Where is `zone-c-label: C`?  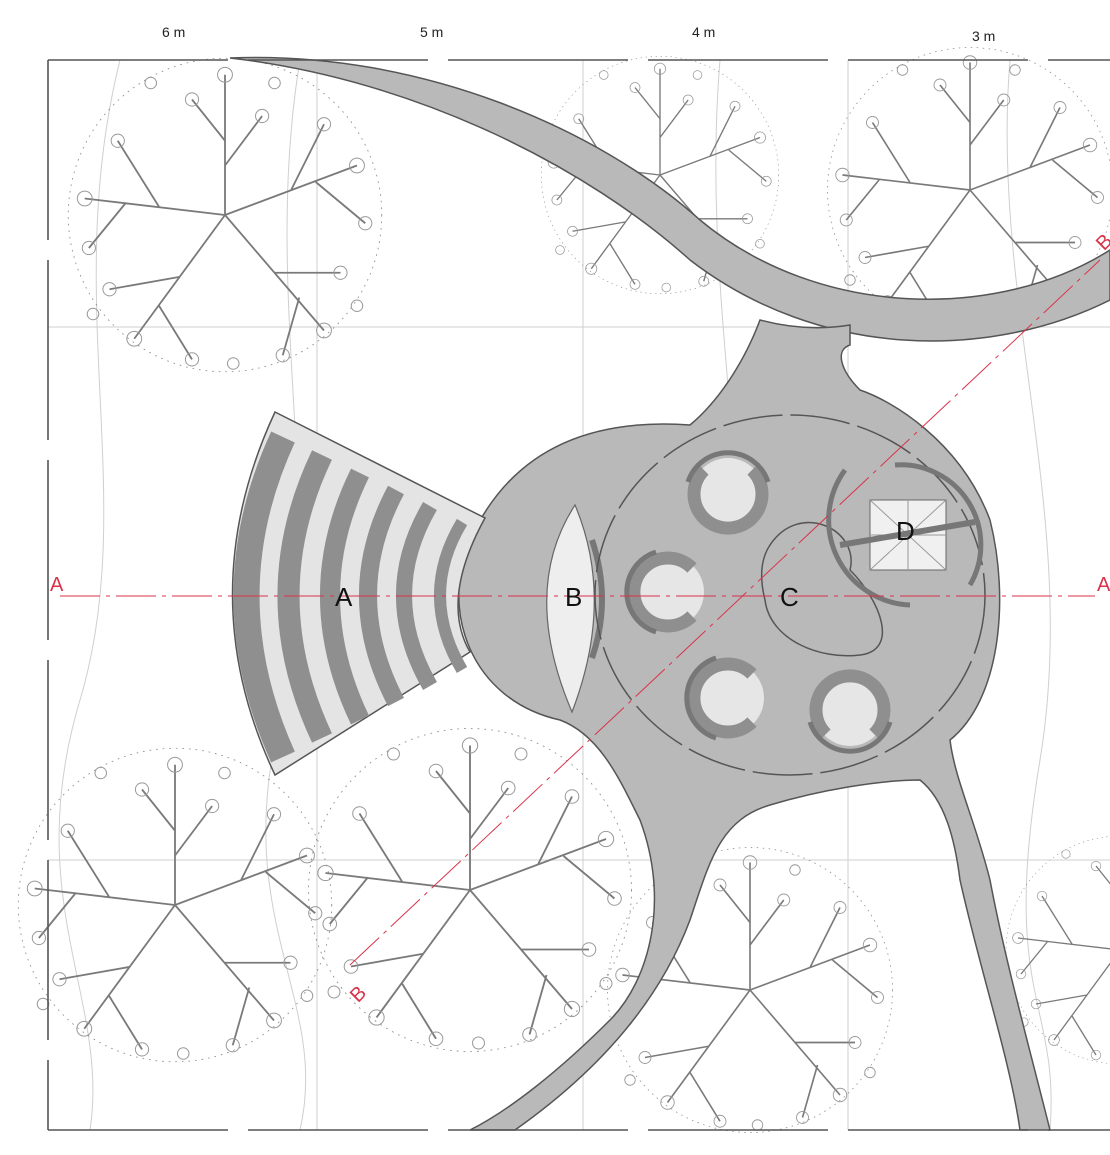
zone-c-label: C is located at coordinates (789, 597).